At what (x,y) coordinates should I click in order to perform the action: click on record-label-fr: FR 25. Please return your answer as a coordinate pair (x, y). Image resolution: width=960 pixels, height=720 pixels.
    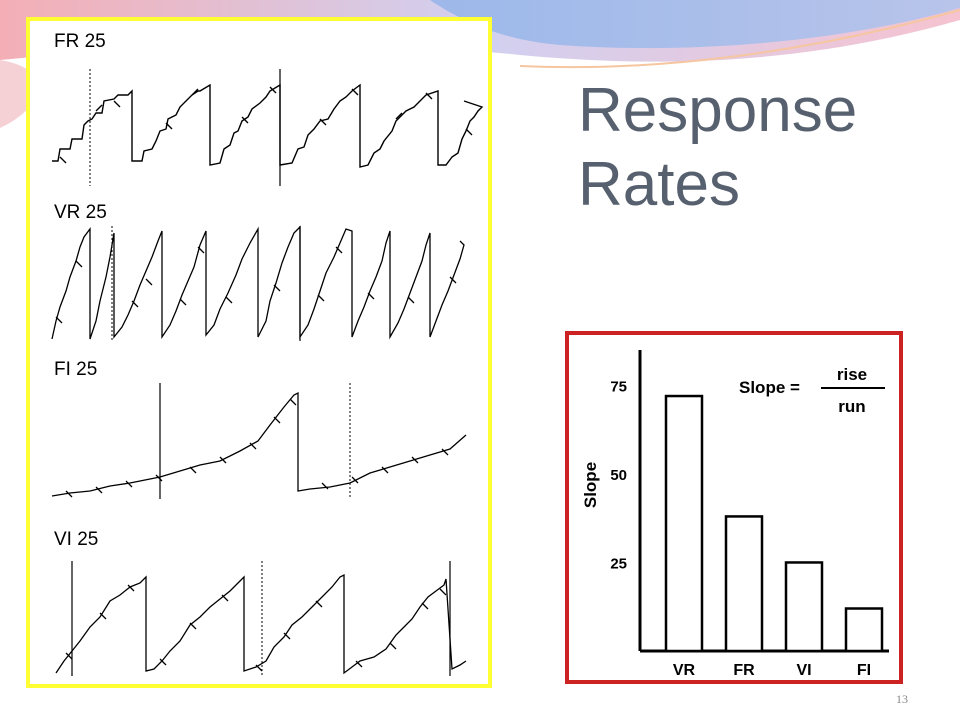
    Looking at the image, I should click on (80, 41).